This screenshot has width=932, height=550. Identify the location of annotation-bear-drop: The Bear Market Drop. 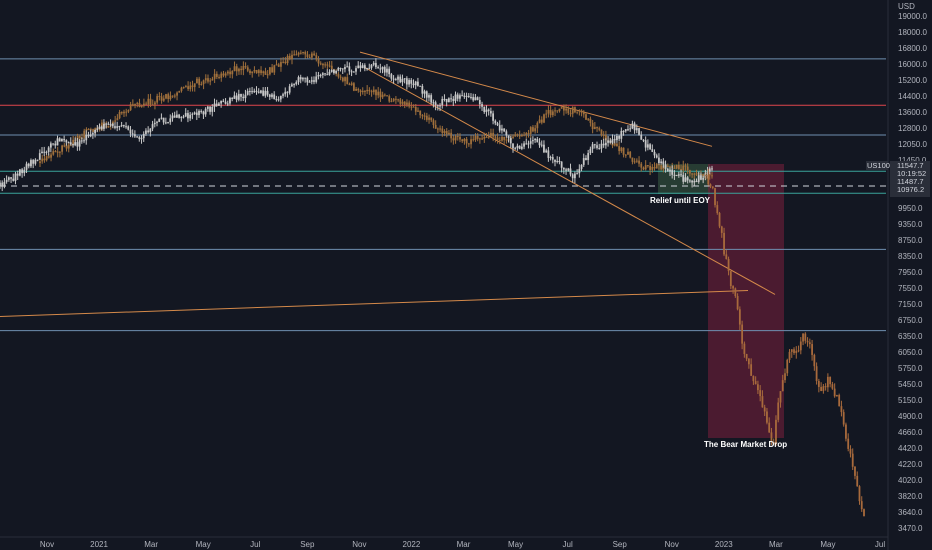
(745, 444).